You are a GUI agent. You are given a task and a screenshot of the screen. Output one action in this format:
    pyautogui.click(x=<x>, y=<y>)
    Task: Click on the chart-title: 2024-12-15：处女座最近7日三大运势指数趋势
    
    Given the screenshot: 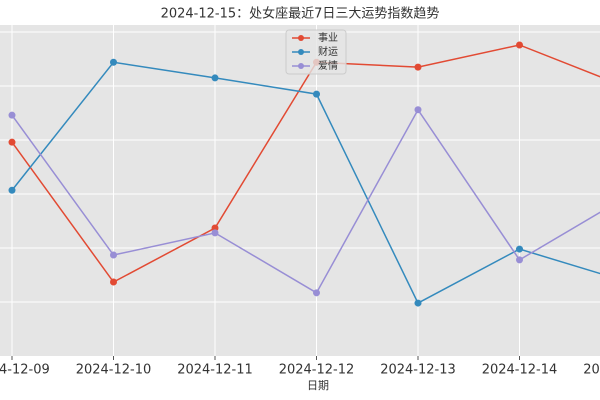 What is the action you would take?
    pyautogui.click(x=300, y=14)
    